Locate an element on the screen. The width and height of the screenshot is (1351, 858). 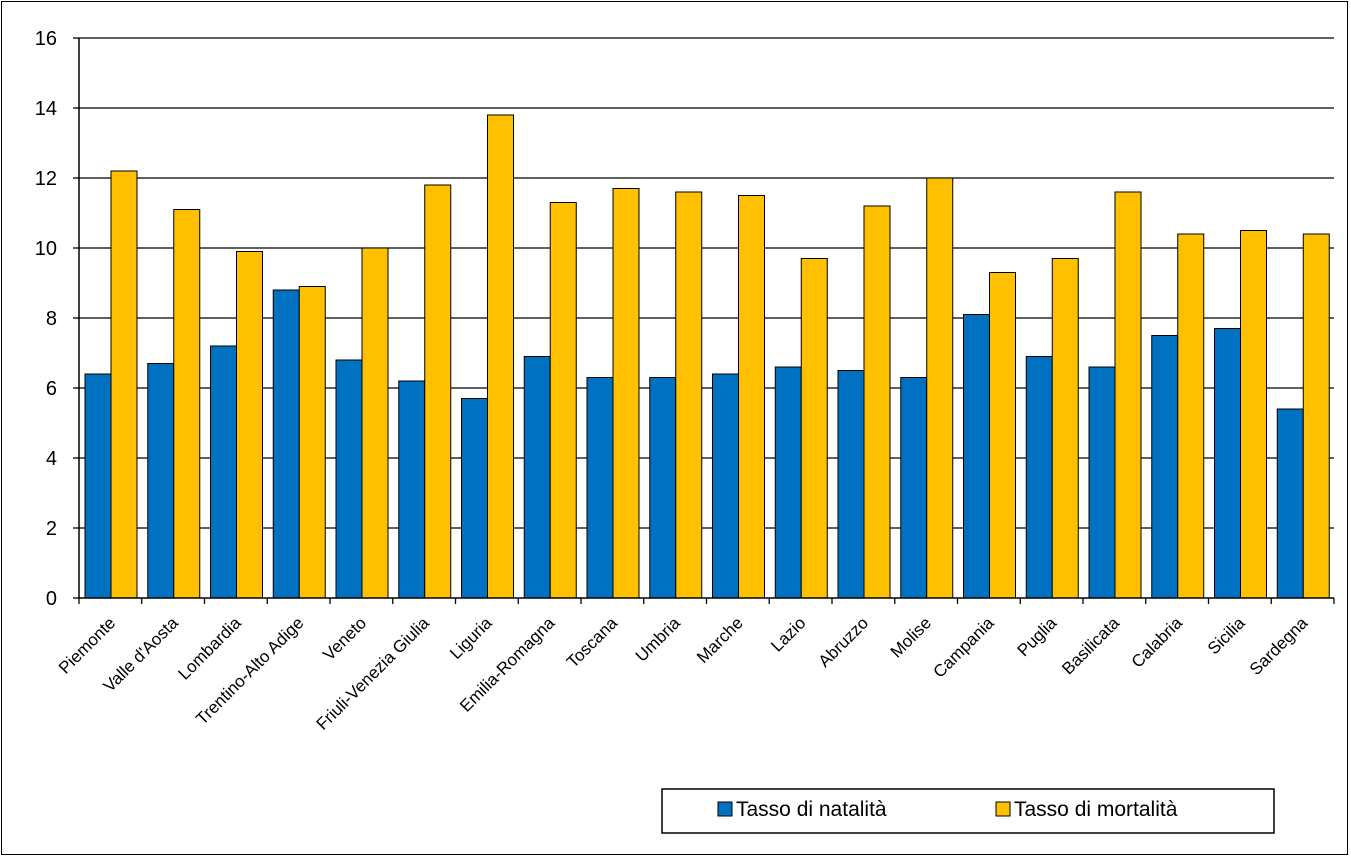
y-tick-labels: 0 2 4 6 8 10 12 14 16 is located at coordinates (46, 319).